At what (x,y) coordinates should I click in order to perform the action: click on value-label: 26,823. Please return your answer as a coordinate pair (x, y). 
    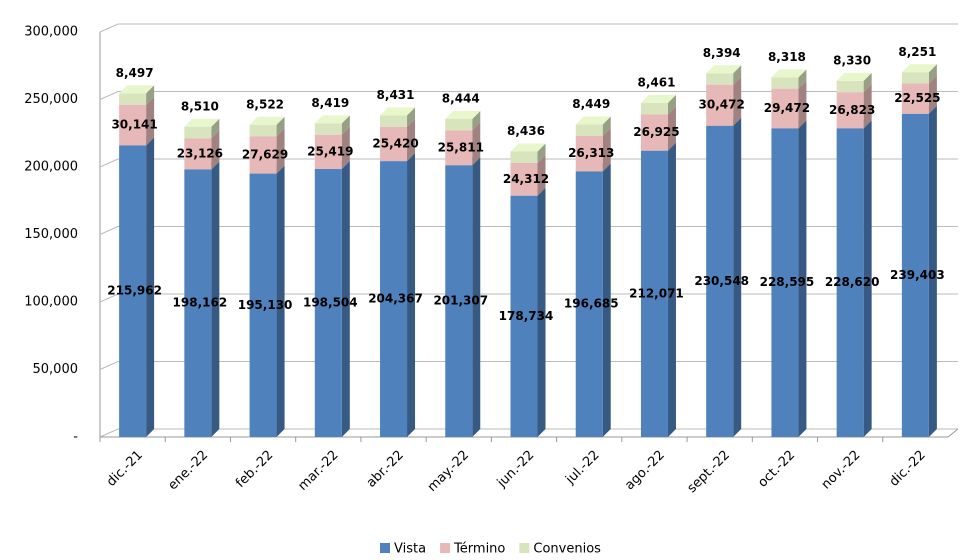
    Looking at the image, I should click on (852, 110).